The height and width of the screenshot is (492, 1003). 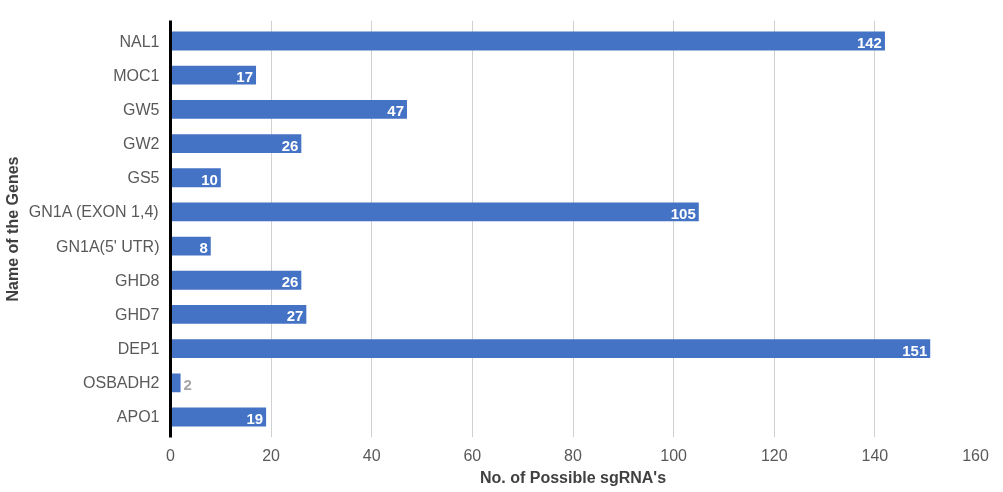 What do you see at coordinates (12, 229) in the screenshot?
I see `y-axis-title: Name of the Genes` at bounding box center [12, 229].